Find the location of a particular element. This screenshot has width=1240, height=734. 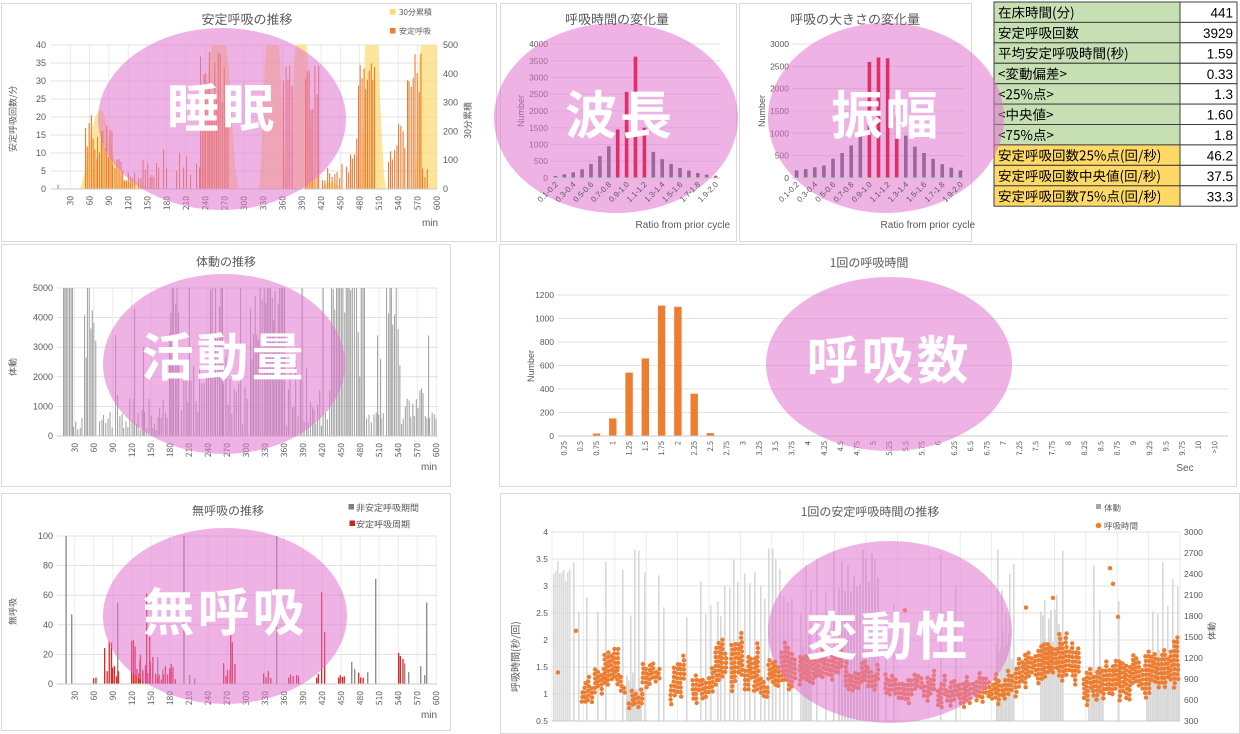

svg-text: 1500 is located at coordinates (1193, 637).